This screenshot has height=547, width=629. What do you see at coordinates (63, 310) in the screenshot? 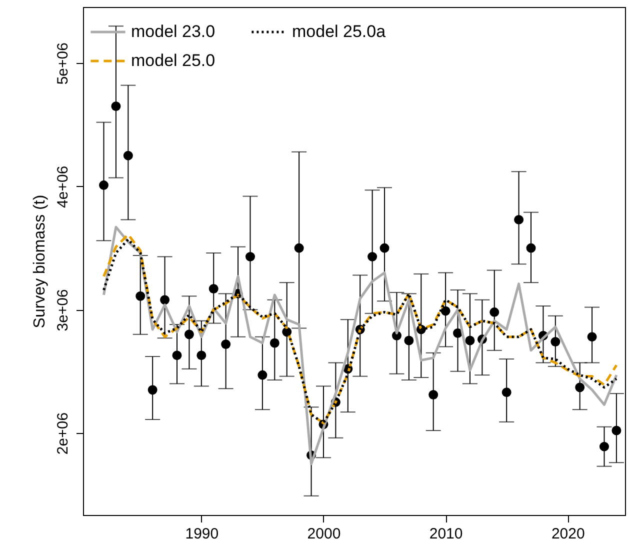
I see `y-tick-label: 3e+06` at bounding box center [63, 310].